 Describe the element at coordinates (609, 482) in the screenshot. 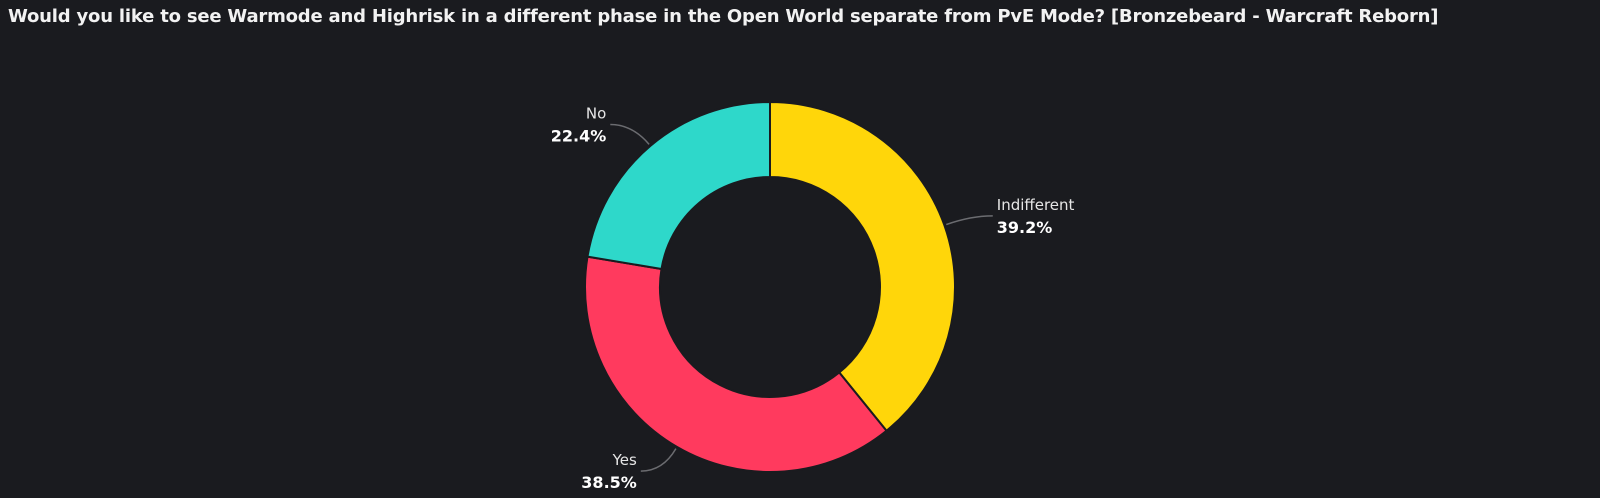

I see `slice-value-yes: 38.5%` at that location.